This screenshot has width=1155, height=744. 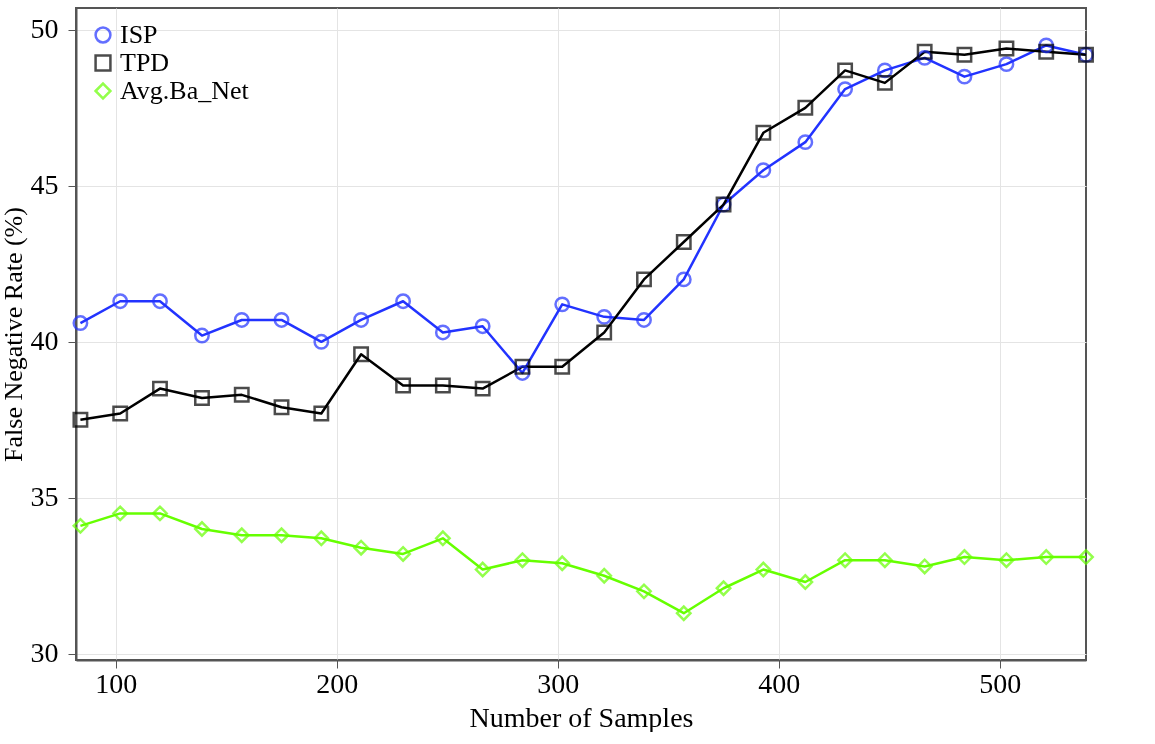 I want to click on y-tick-label: 40, so click(x=44, y=341).